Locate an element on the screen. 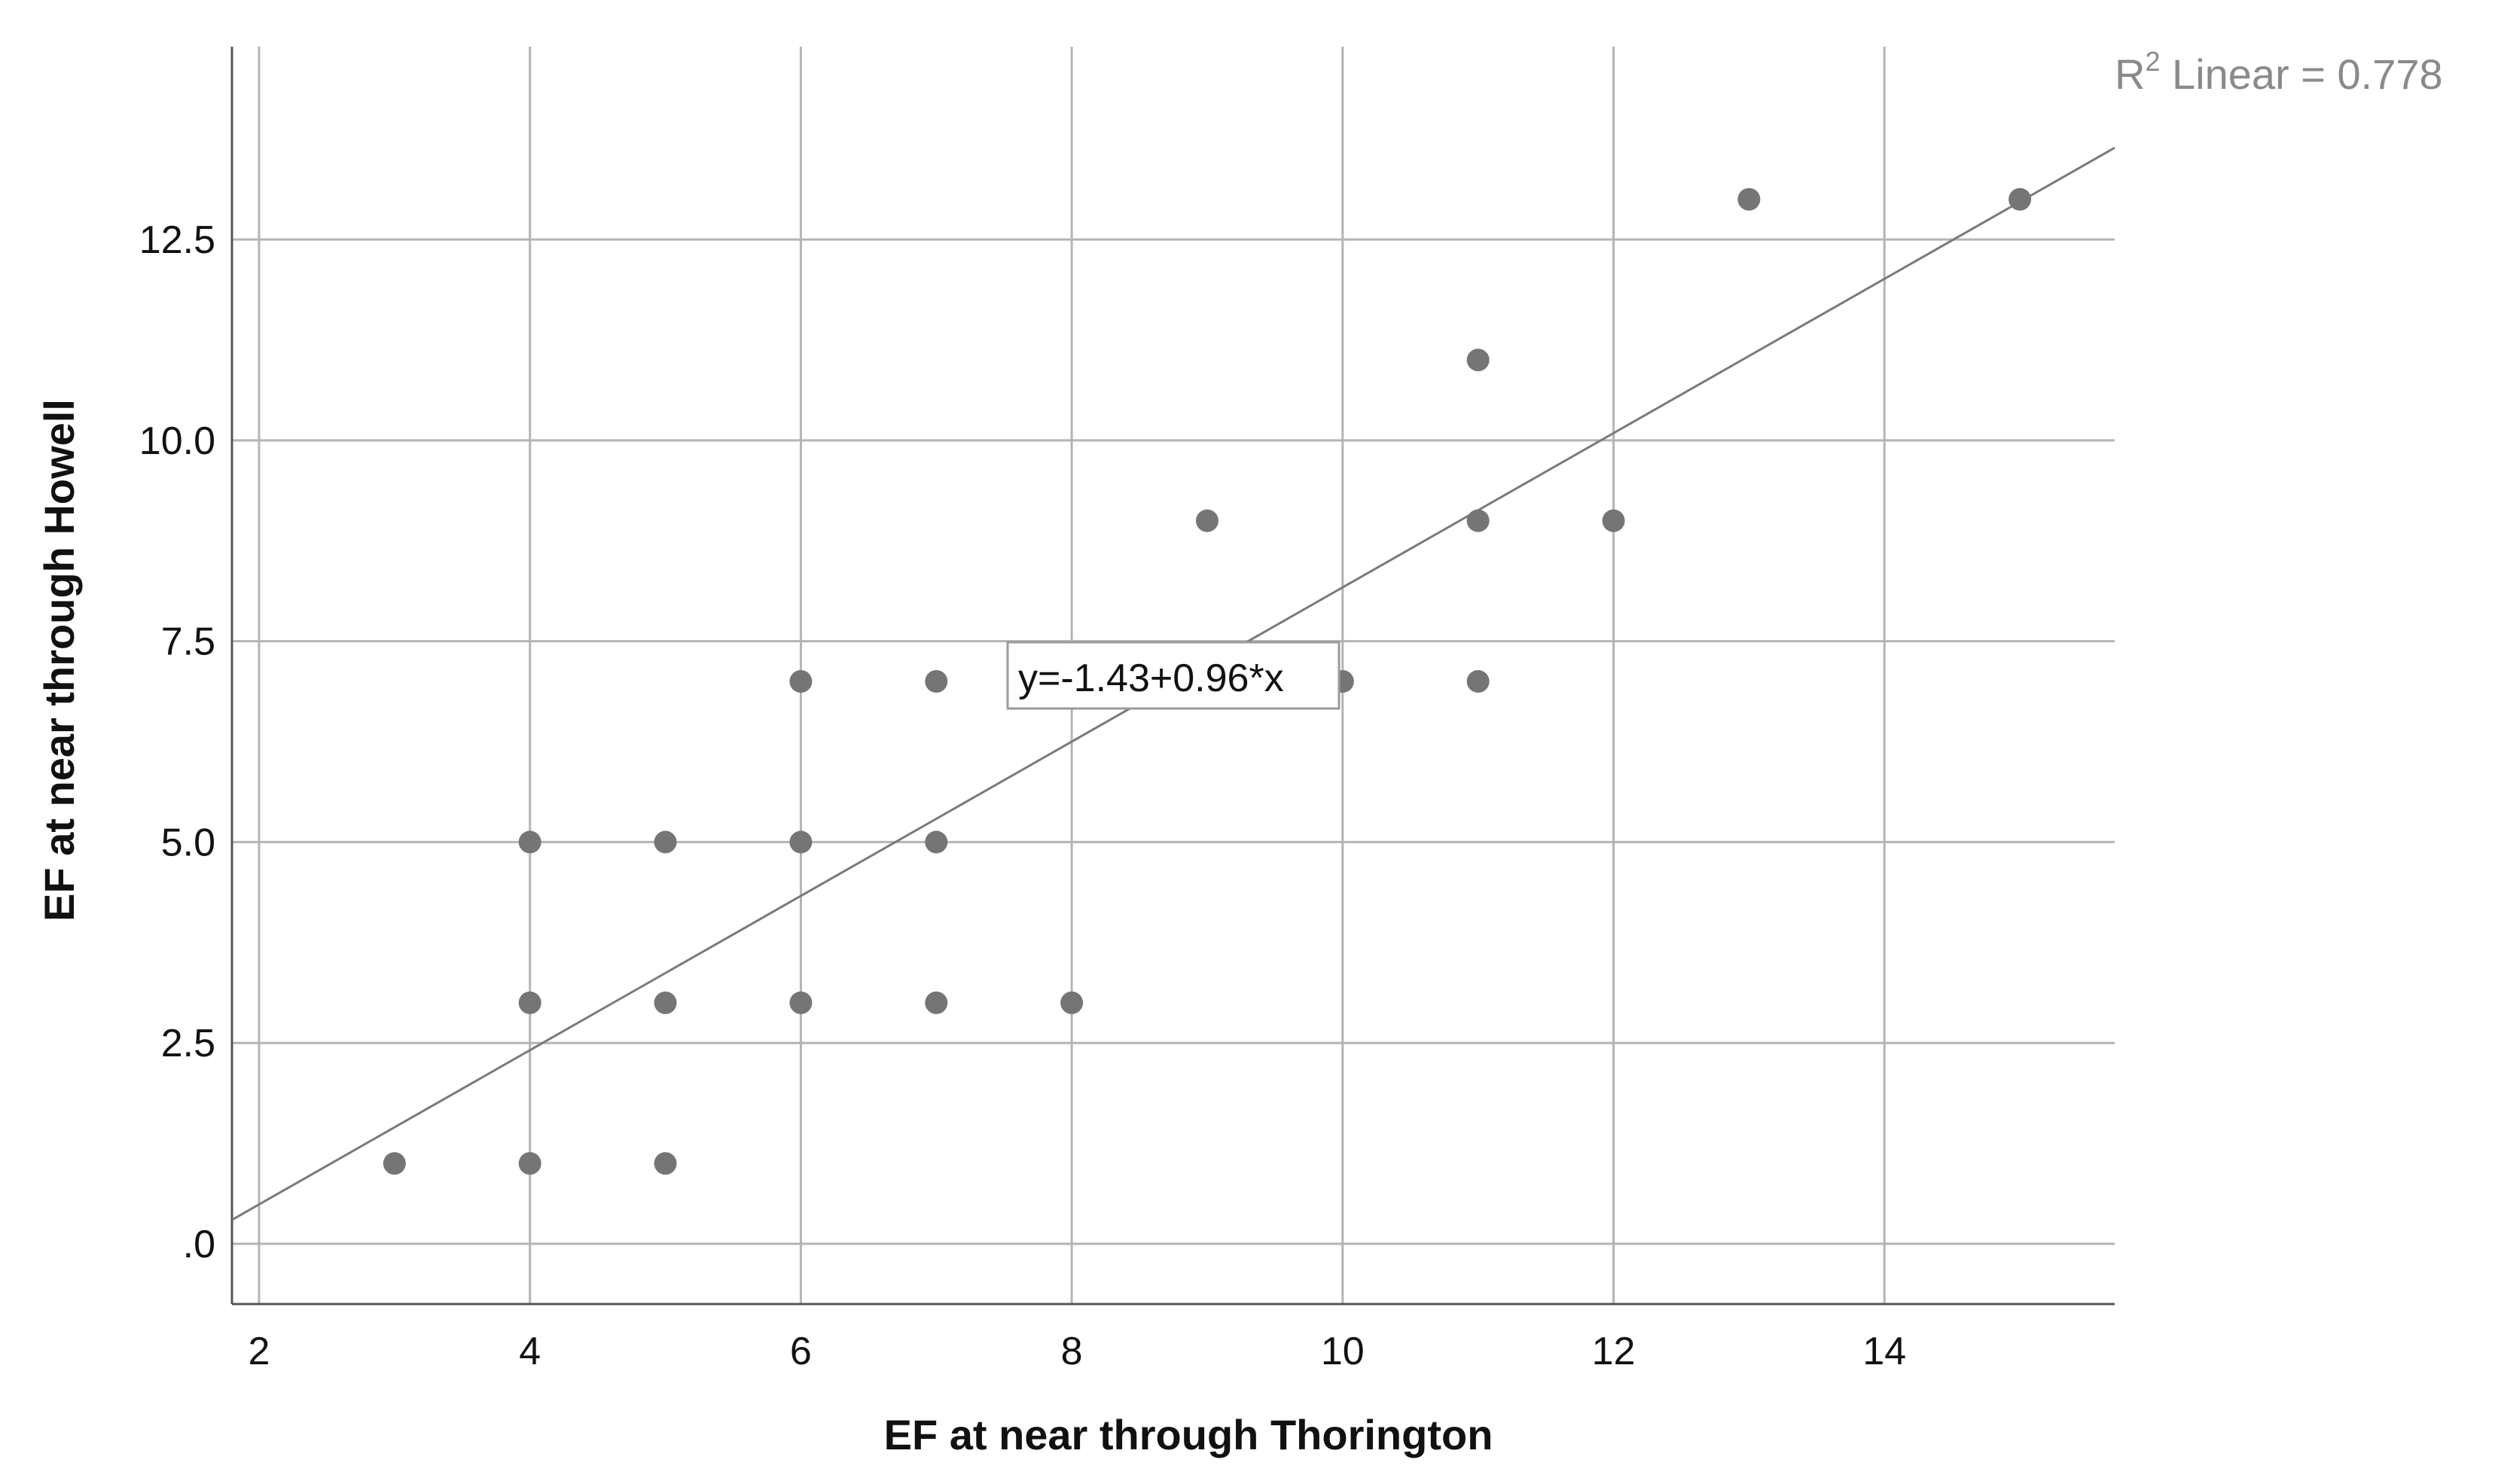 The height and width of the screenshot is (1484, 2495). r-squared-value: Linear = 0.778 is located at coordinates (2301, 74).